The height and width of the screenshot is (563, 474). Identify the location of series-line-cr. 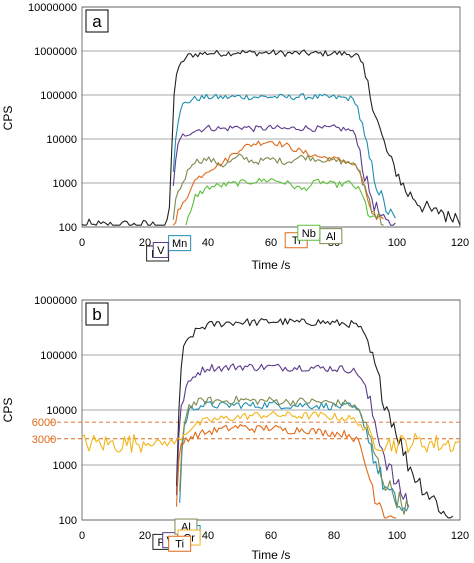
(271, 432).